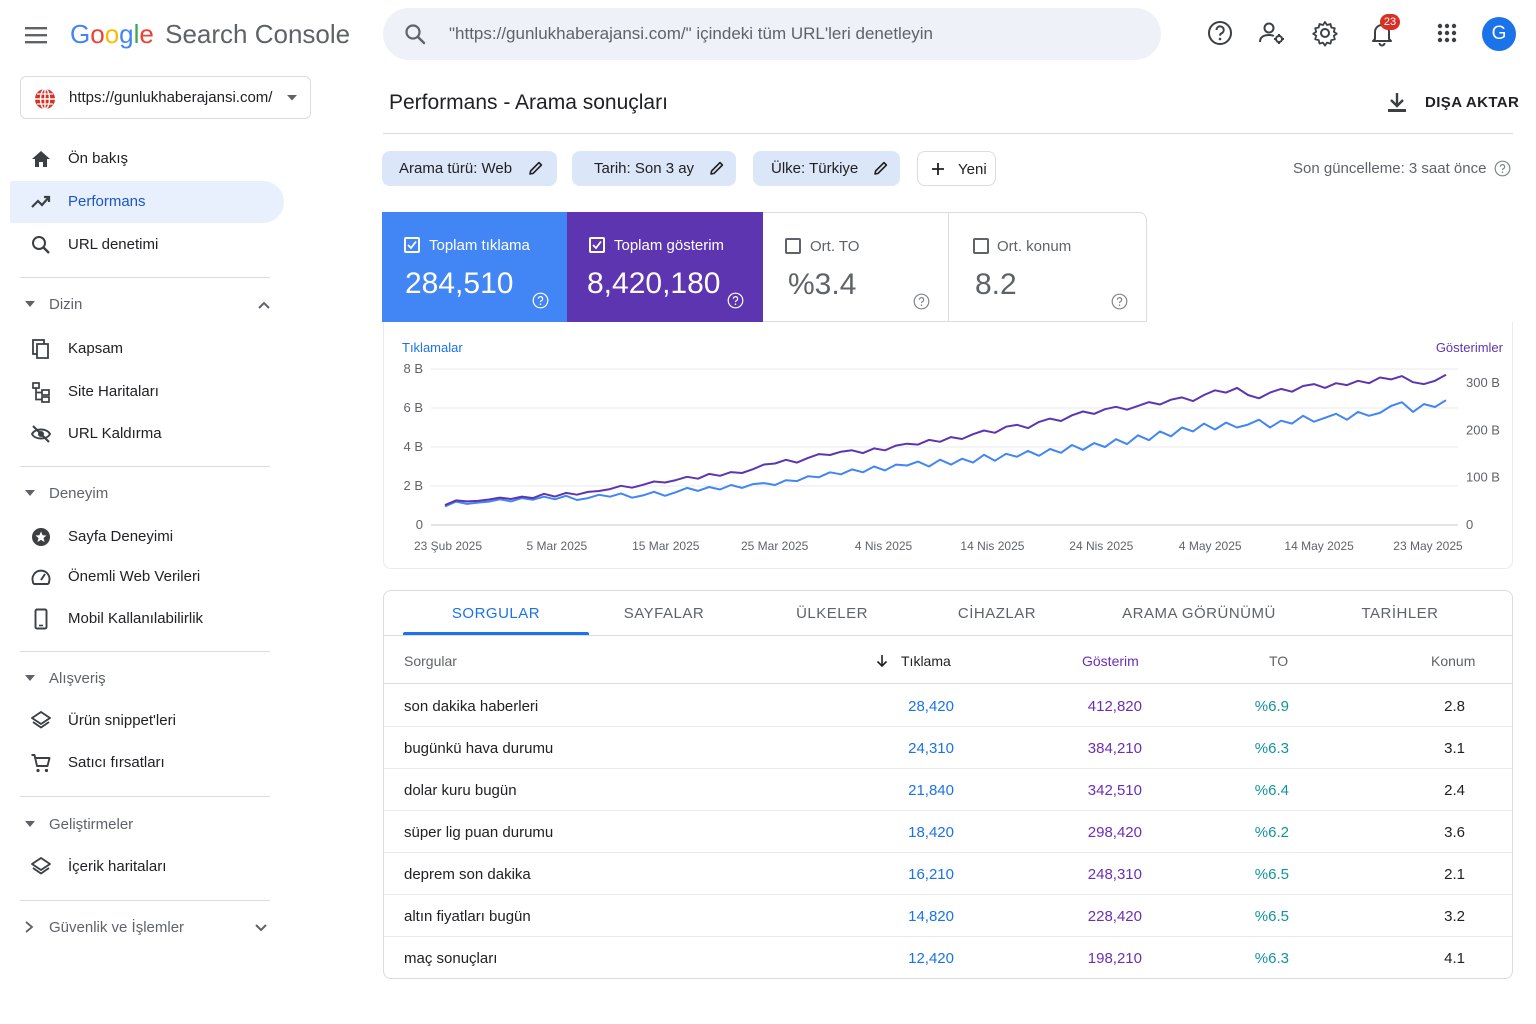 Image resolution: width=1536 pixels, height=1024 pixels. What do you see at coordinates (948, 706) in the screenshot?
I see `table-row: son dakika haberleri 28,420 412,820 %6.9 2.8` at bounding box center [948, 706].